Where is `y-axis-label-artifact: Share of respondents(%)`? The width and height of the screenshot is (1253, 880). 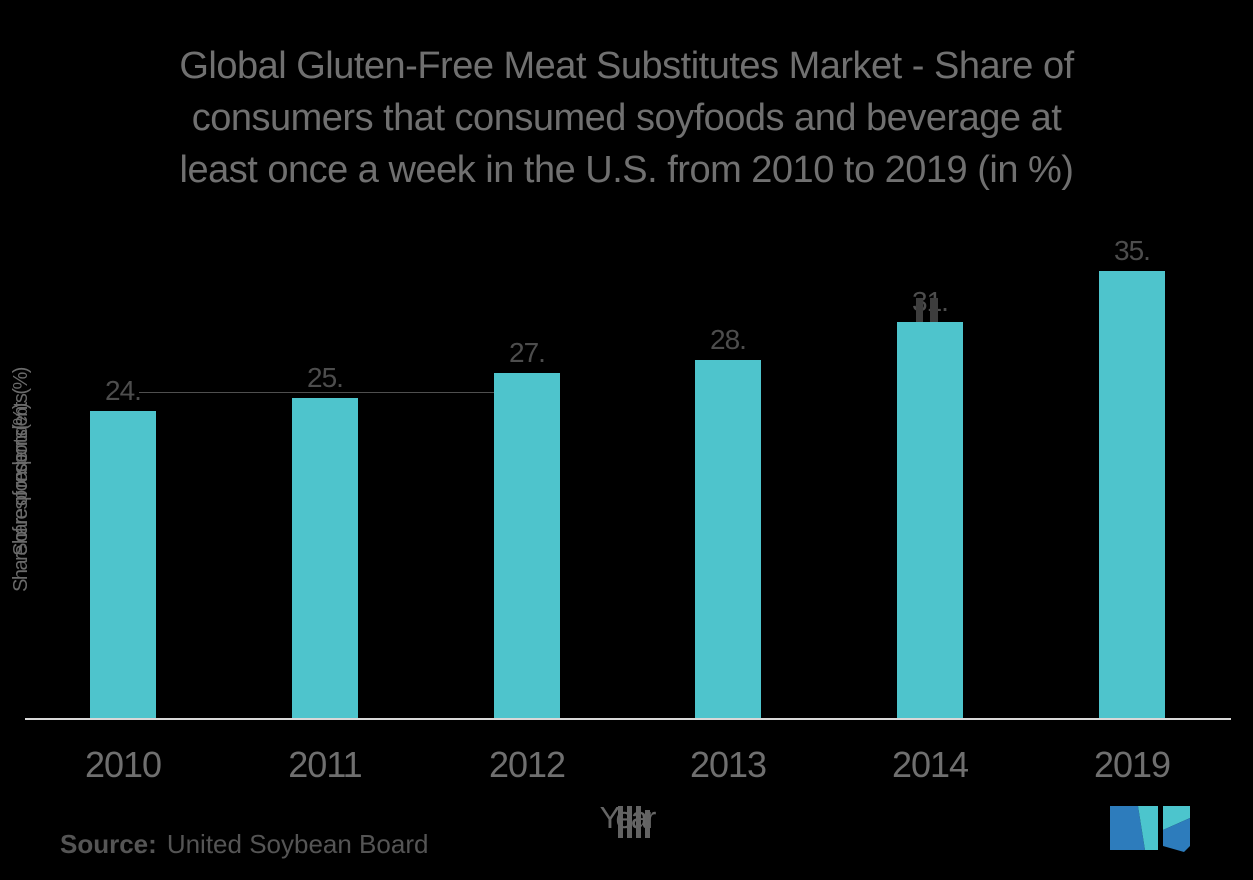
y-axis-label-artifact: Share of respondents(%) is located at coordinates (21, 498).